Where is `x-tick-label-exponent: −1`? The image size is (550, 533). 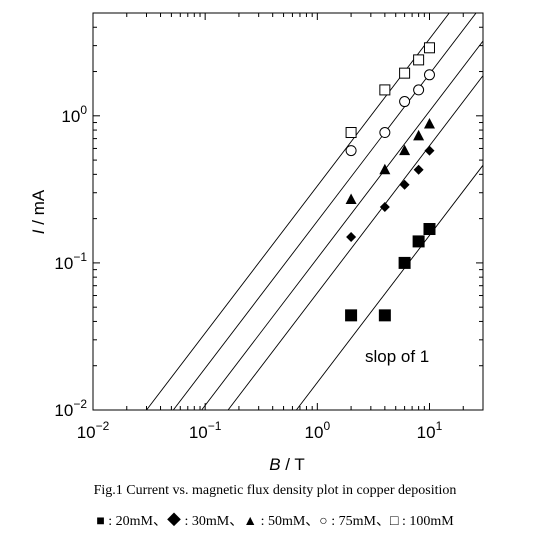 x-tick-label-exponent: −1 is located at coordinates (215, 426).